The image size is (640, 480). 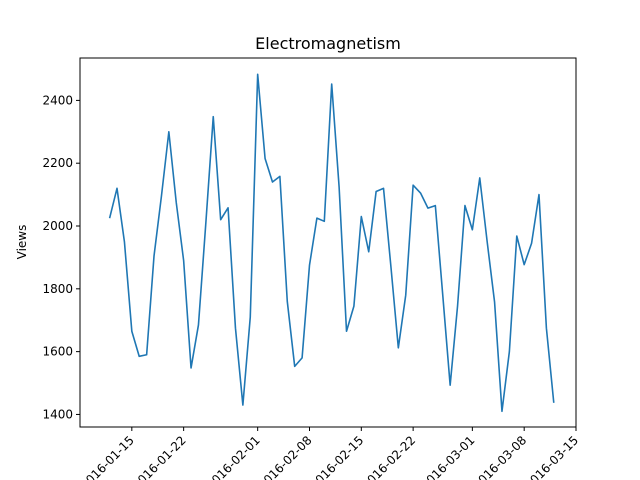 What do you see at coordinates (388, 456) in the screenshot?
I see `x-tick-label: 2016-02-22` at bounding box center [388, 456].